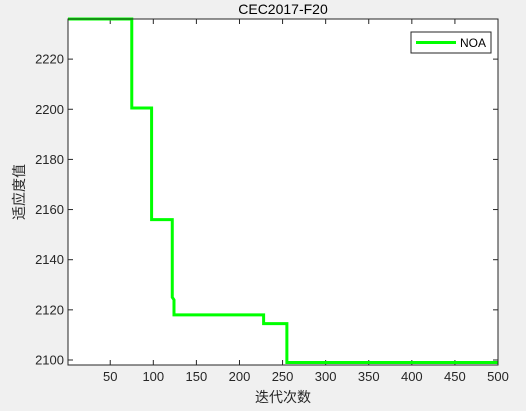  I want to click on chart-title: CEC2017-F20, so click(283, 9).